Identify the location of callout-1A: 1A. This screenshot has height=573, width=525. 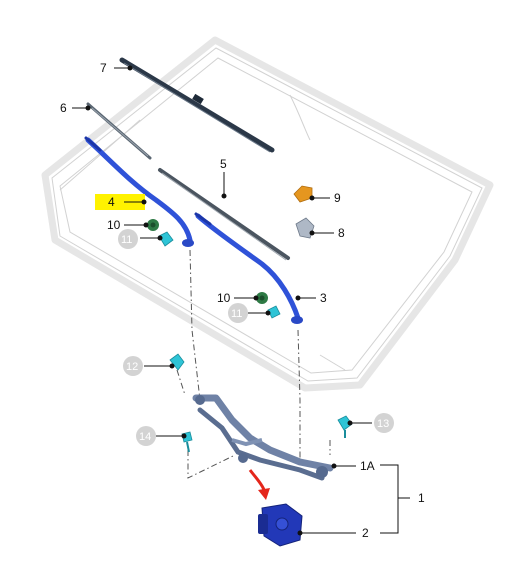
(367, 466).